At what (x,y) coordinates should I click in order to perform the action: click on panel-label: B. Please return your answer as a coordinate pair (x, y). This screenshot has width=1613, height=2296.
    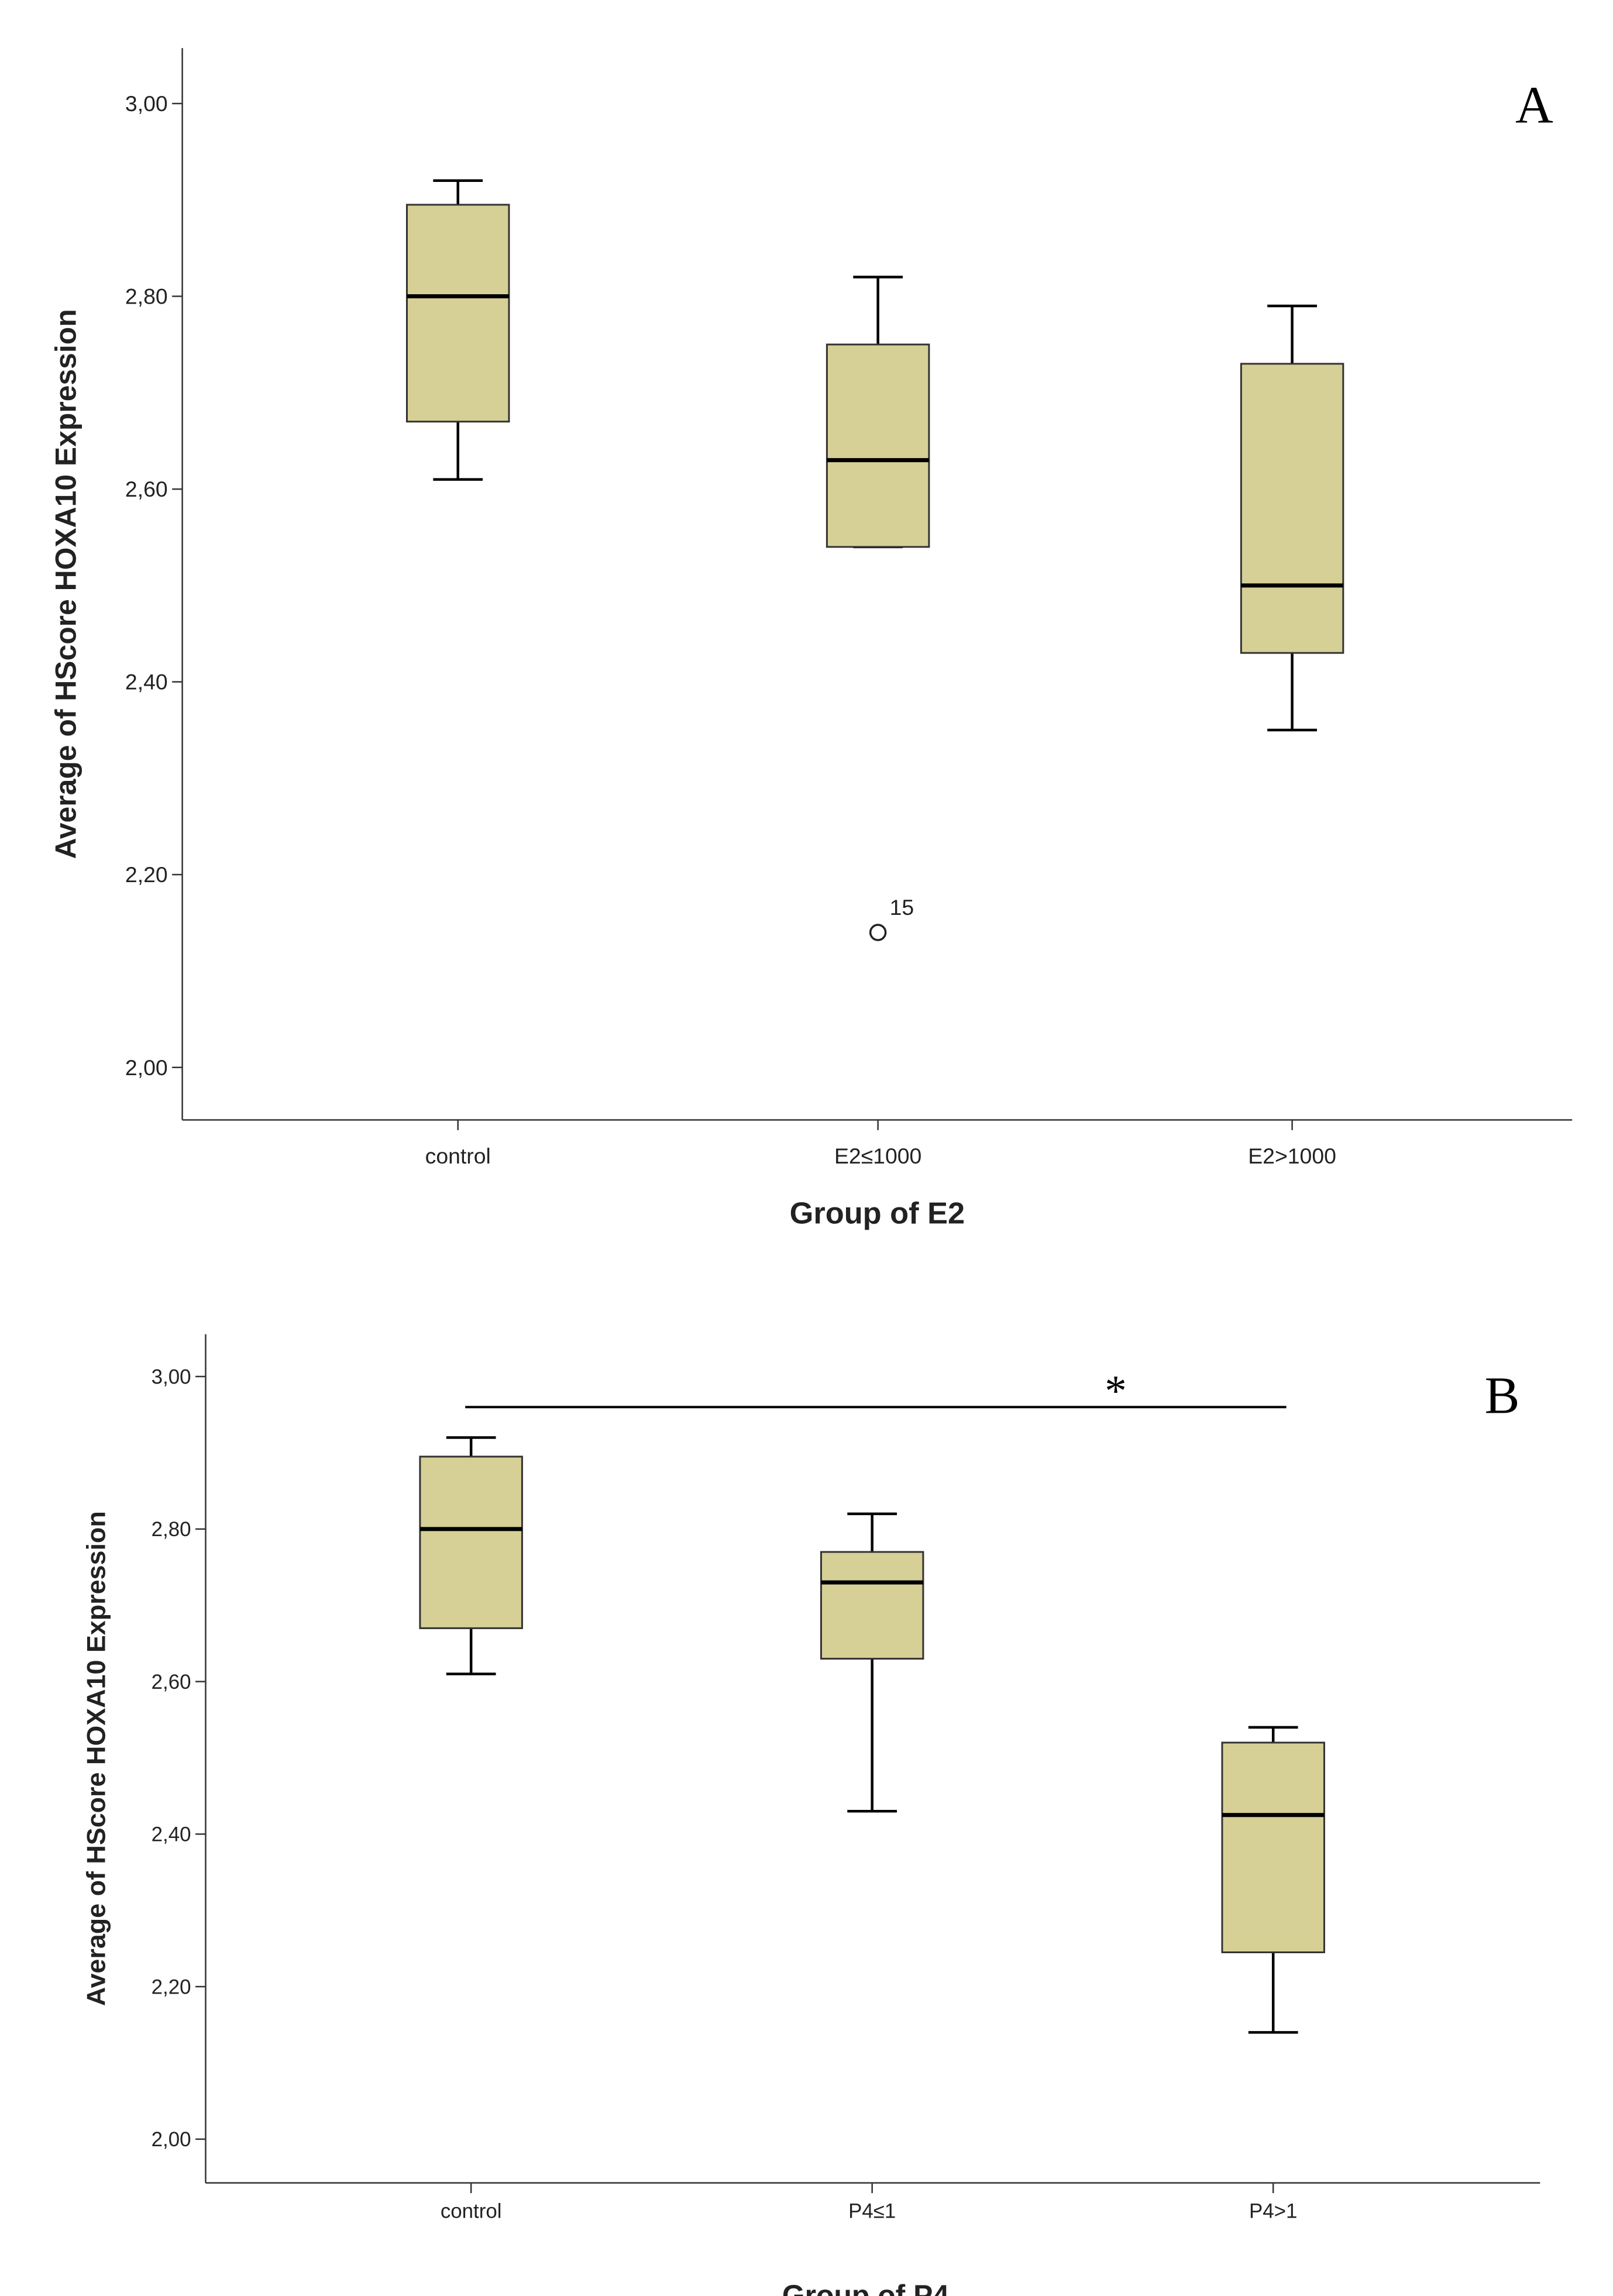
    Looking at the image, I should click on (1502, 1395).